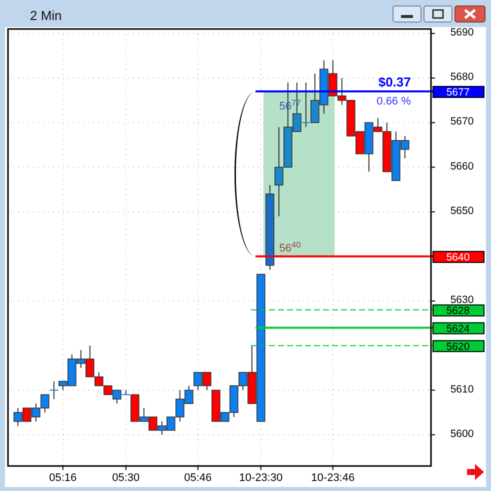 This screenshot has height=491, width=491. What do you see at coordinates (462, 32) in the screenshot?
I see `y-tick-label: 5690` at bounding box center [462, 32].